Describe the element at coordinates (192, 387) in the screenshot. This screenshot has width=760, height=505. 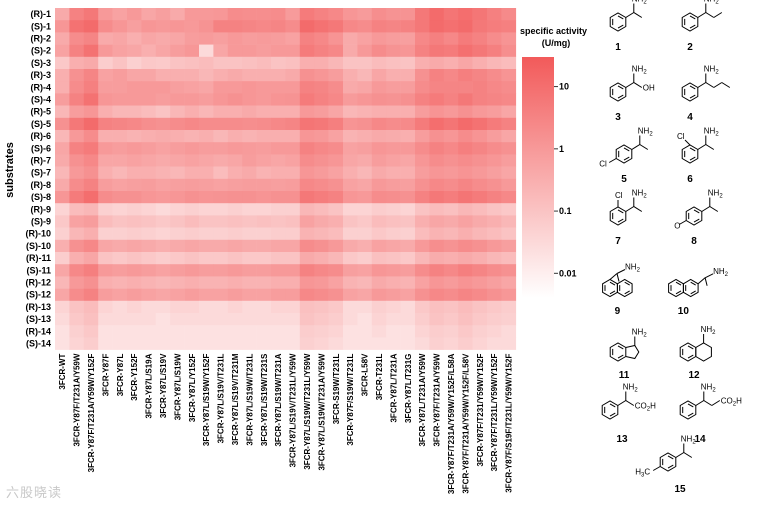
I see `column-label: 3FCR-Y87L/Y152F` at that location.